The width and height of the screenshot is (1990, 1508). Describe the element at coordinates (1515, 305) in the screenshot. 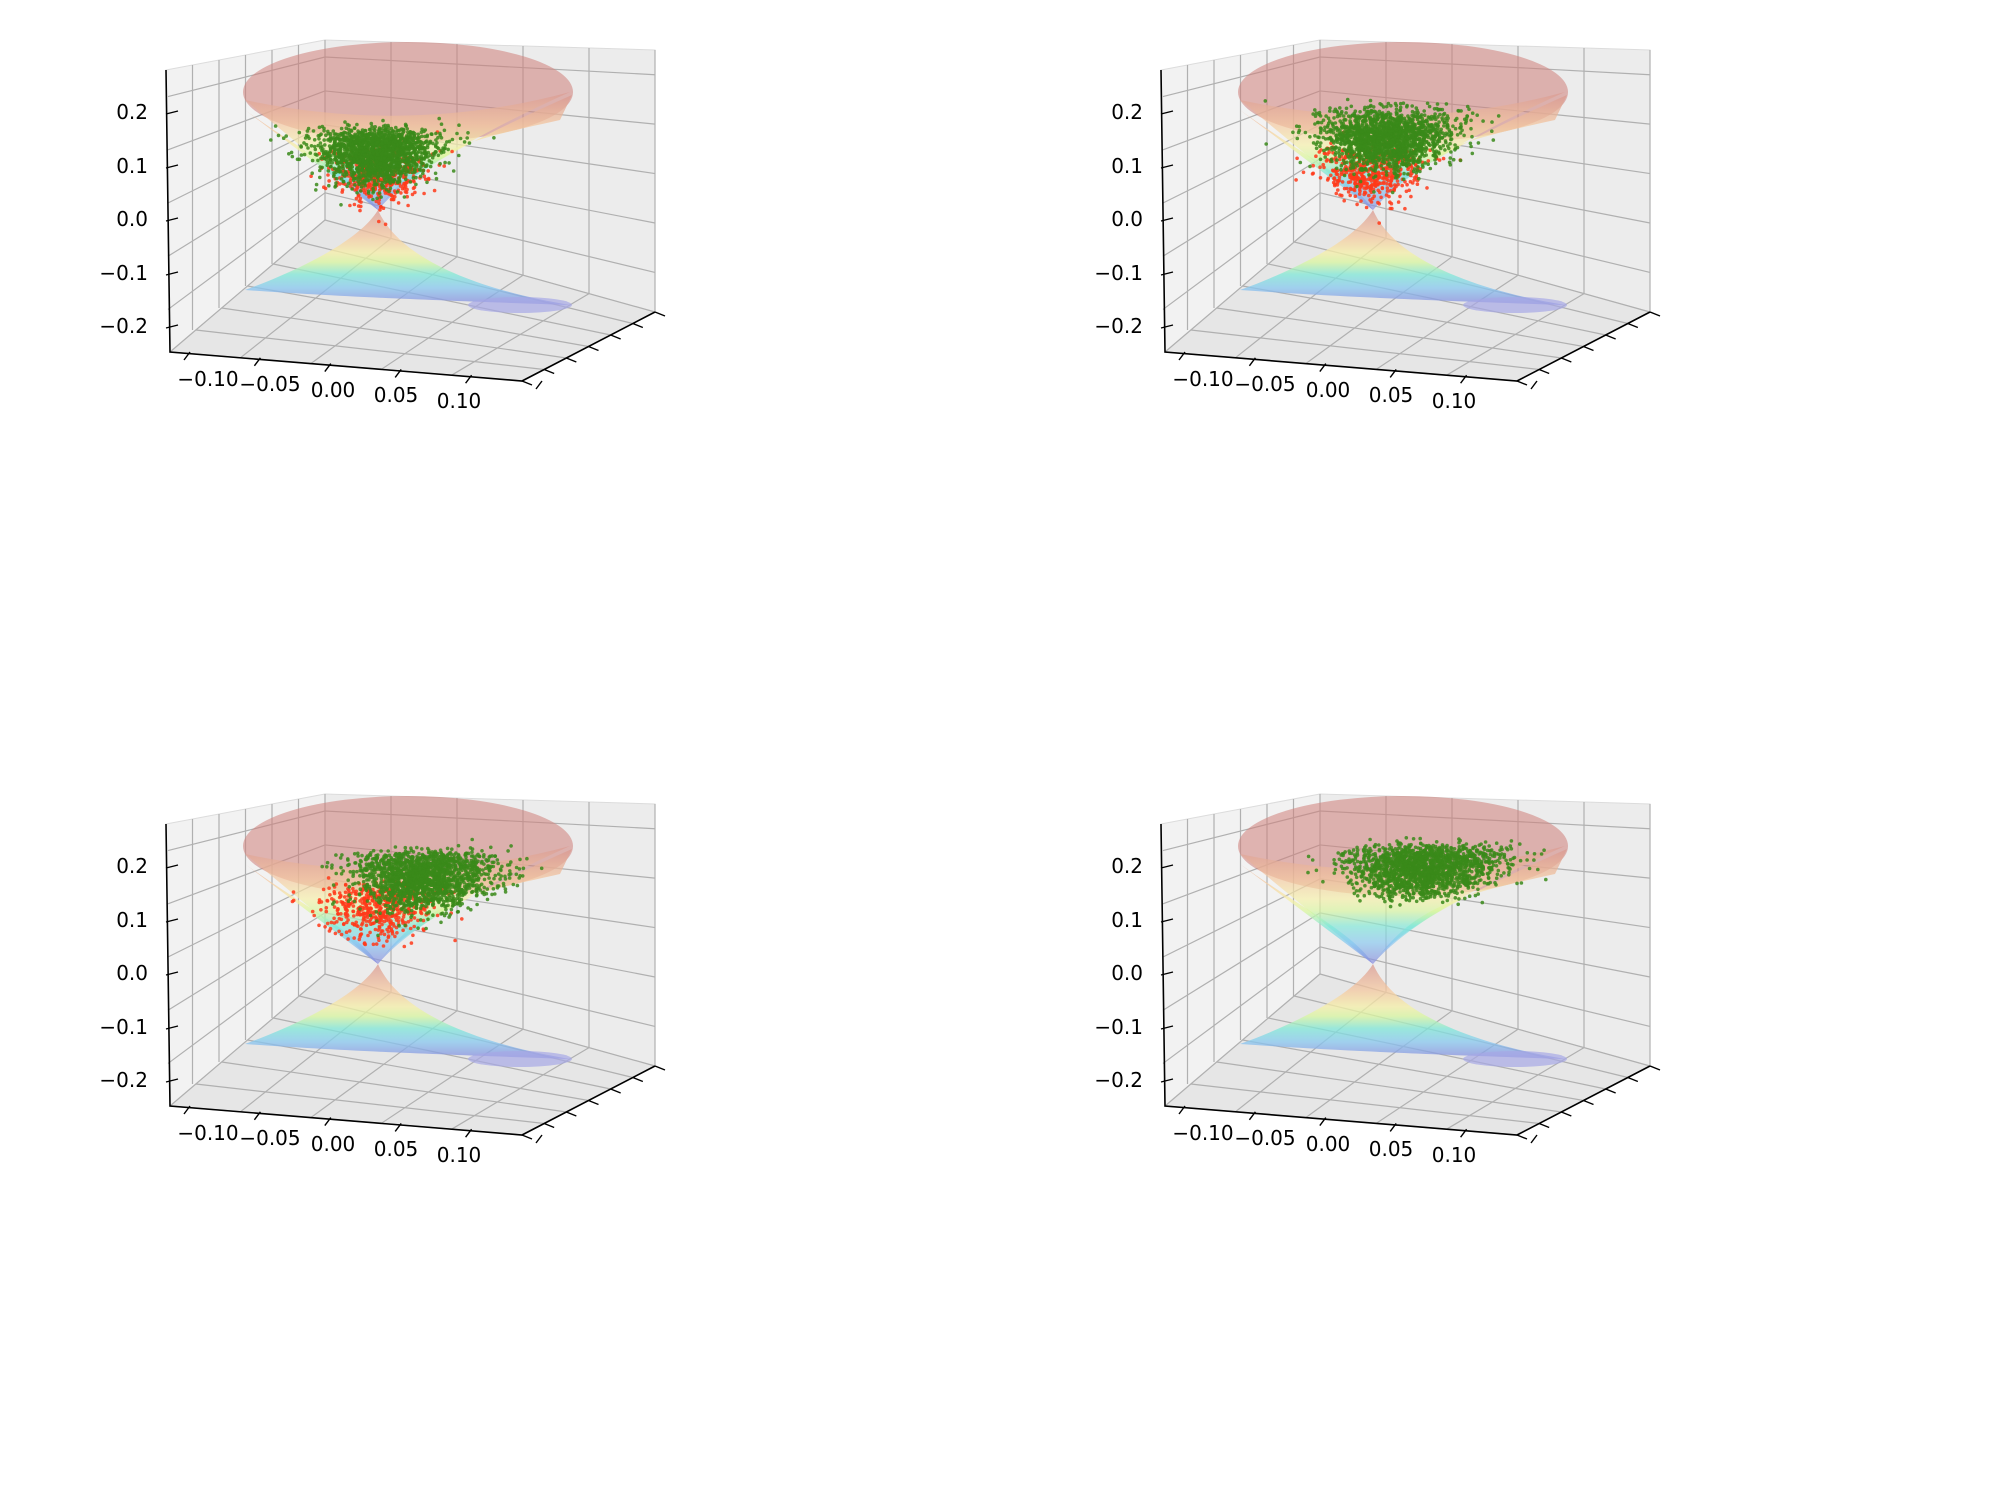

I see `surface-bottom-cap` at that location.